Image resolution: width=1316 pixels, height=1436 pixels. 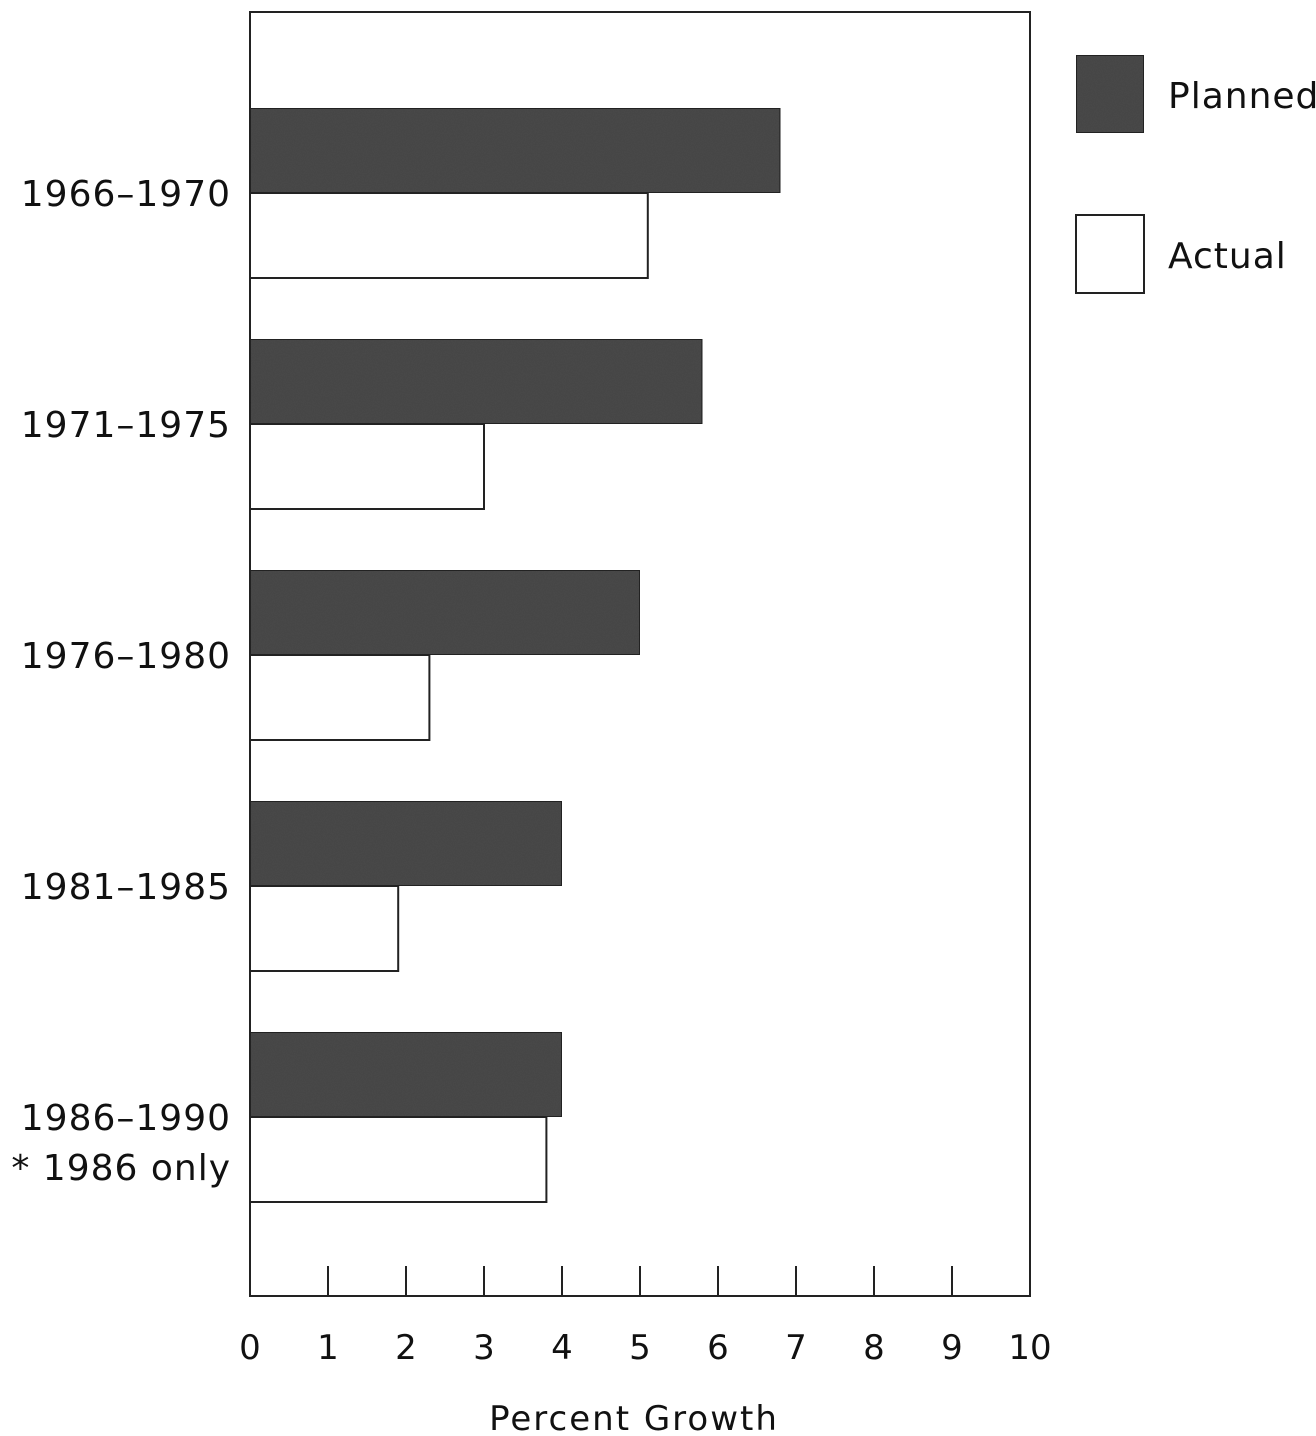 I want to click on category-label-0: 1966–1970, so click(x=126, y=194).